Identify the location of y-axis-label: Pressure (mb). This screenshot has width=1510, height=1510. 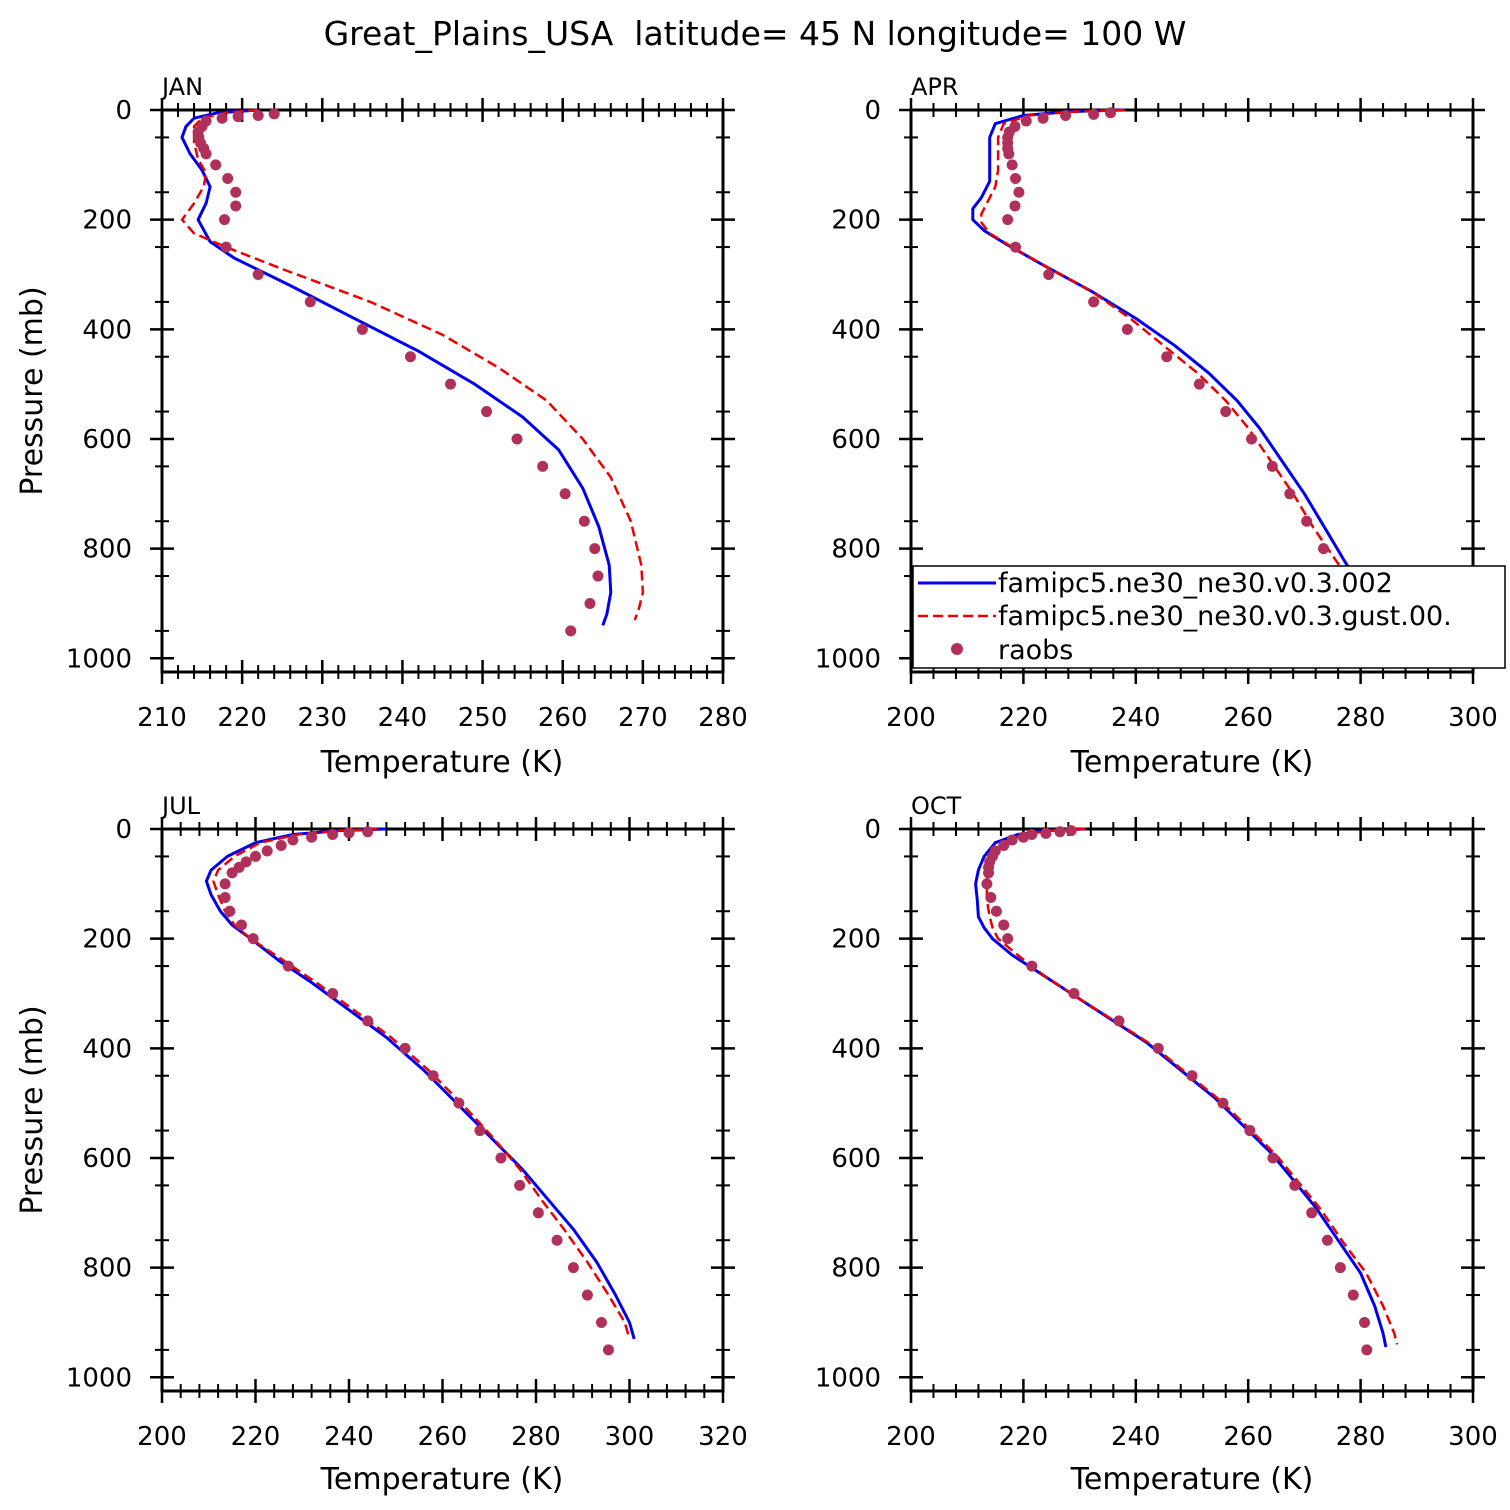
(32, 390).